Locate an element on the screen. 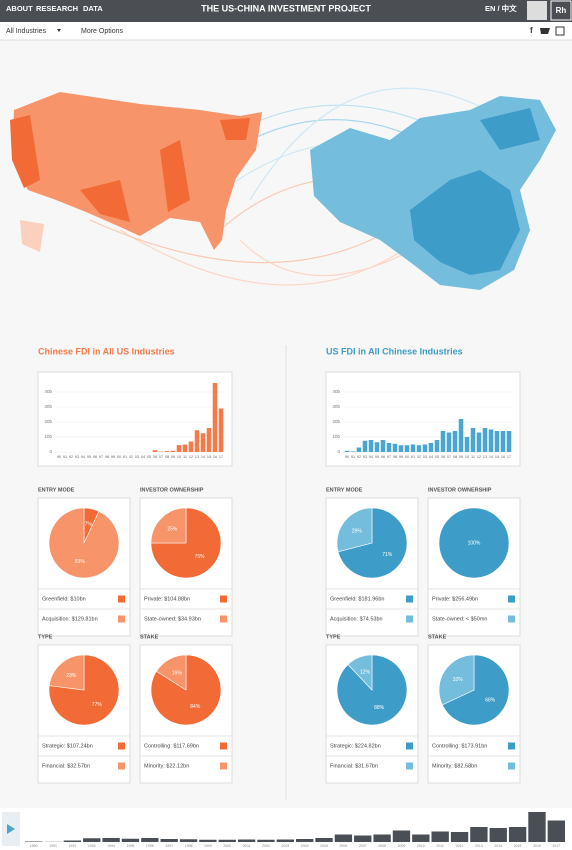 The height and width of the screenshot is (850, 572). timeline-year: 1990 is located at coordinates (34, 846).